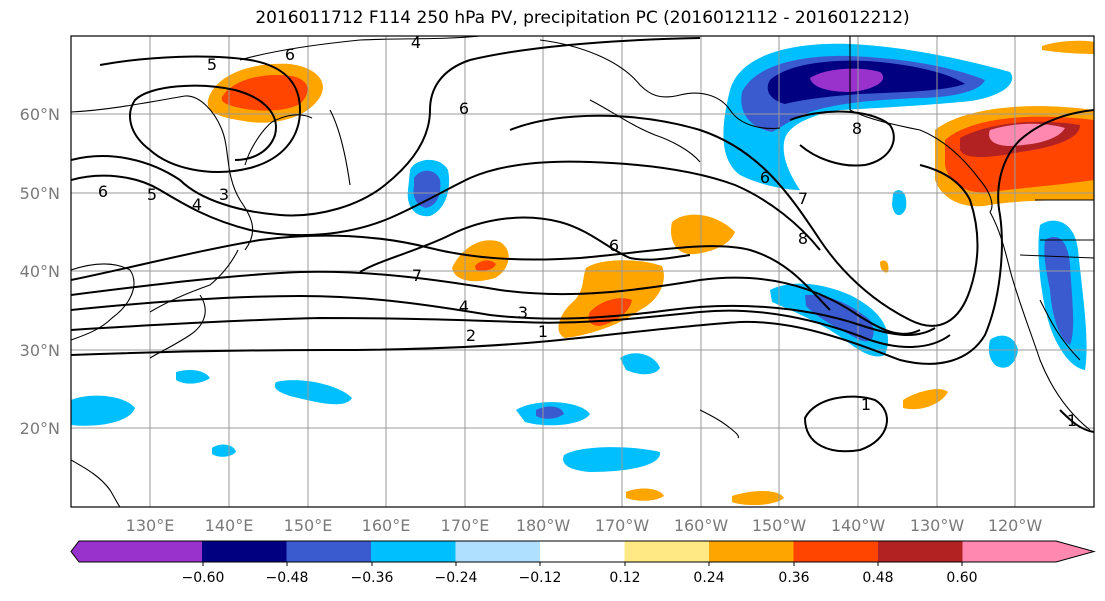 The height and width of the screenshot is (601, 1105). Describe the element at coordinates (471, 335) in the screenshot. I see `contour-label: 2` at that location.